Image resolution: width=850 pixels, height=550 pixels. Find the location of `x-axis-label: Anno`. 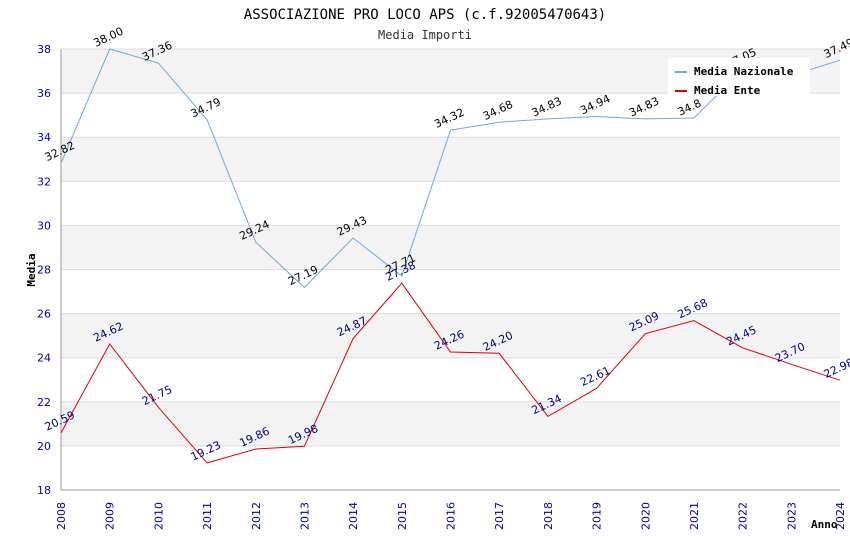

x-axis-label: Anno is located at coordinates (824, 524).